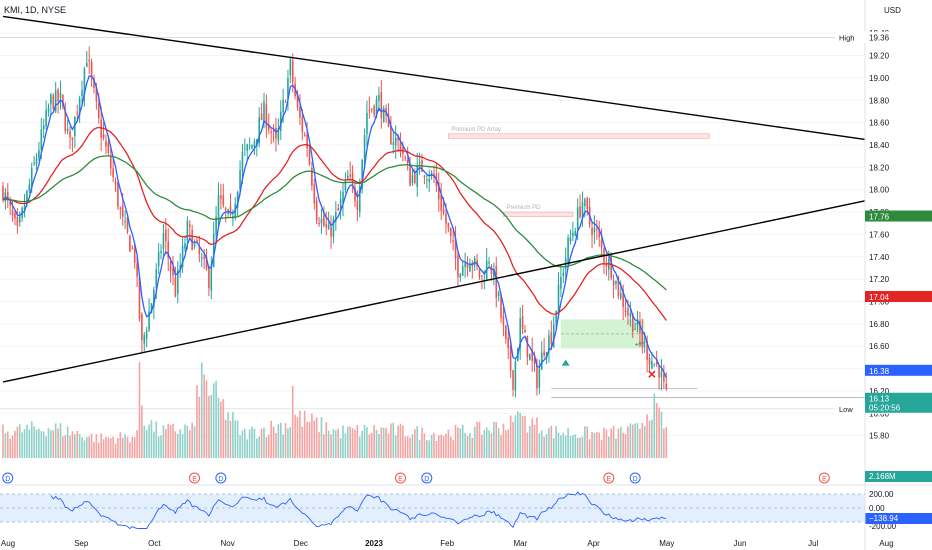 This screenshot has height=550, width=932. What do you see at coordinates (846, 38) in the screenshot?
I see `high-badge-label: High` at bounding box center [846, 38].